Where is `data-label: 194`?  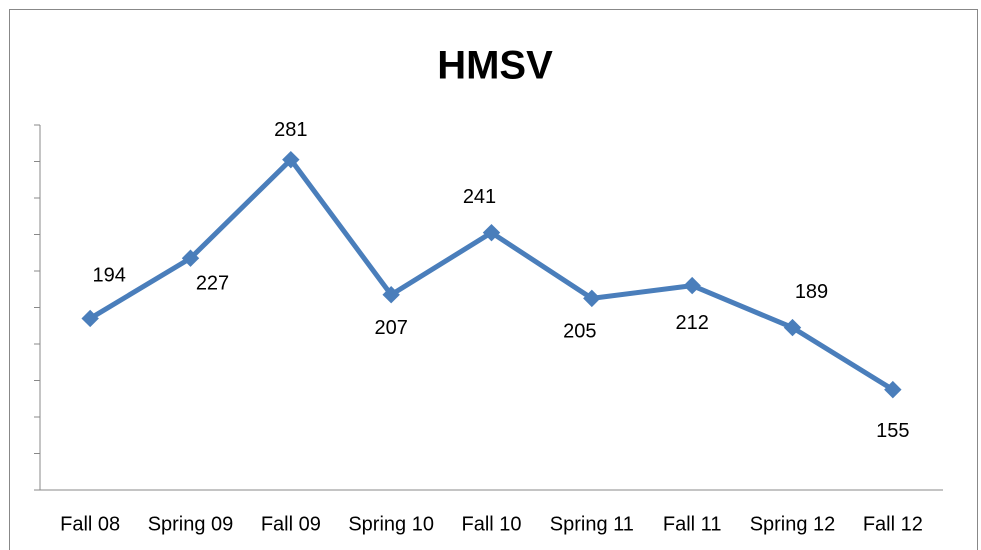
data-label: 194 is located at coordinates (108, 276).